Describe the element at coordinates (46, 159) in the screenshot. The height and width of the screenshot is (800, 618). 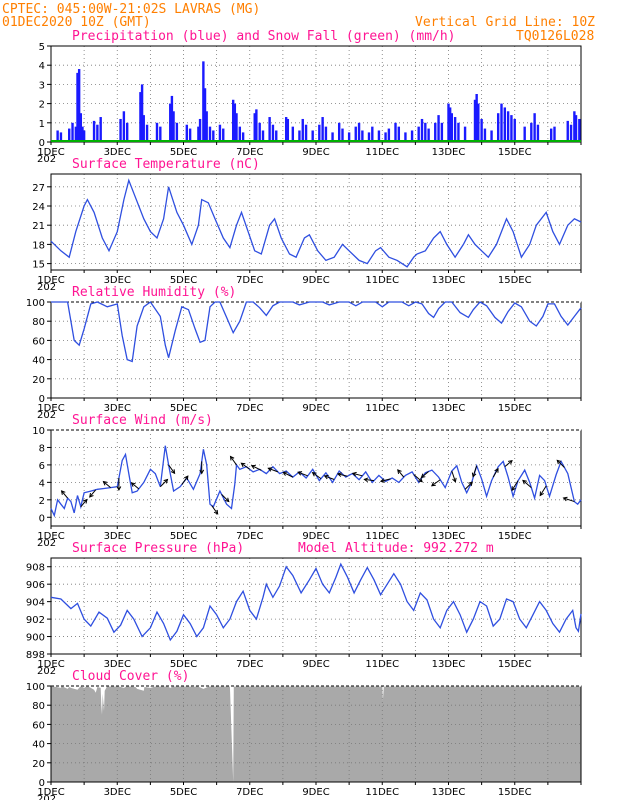
I see `precip-year-fragment: 202` at that location.